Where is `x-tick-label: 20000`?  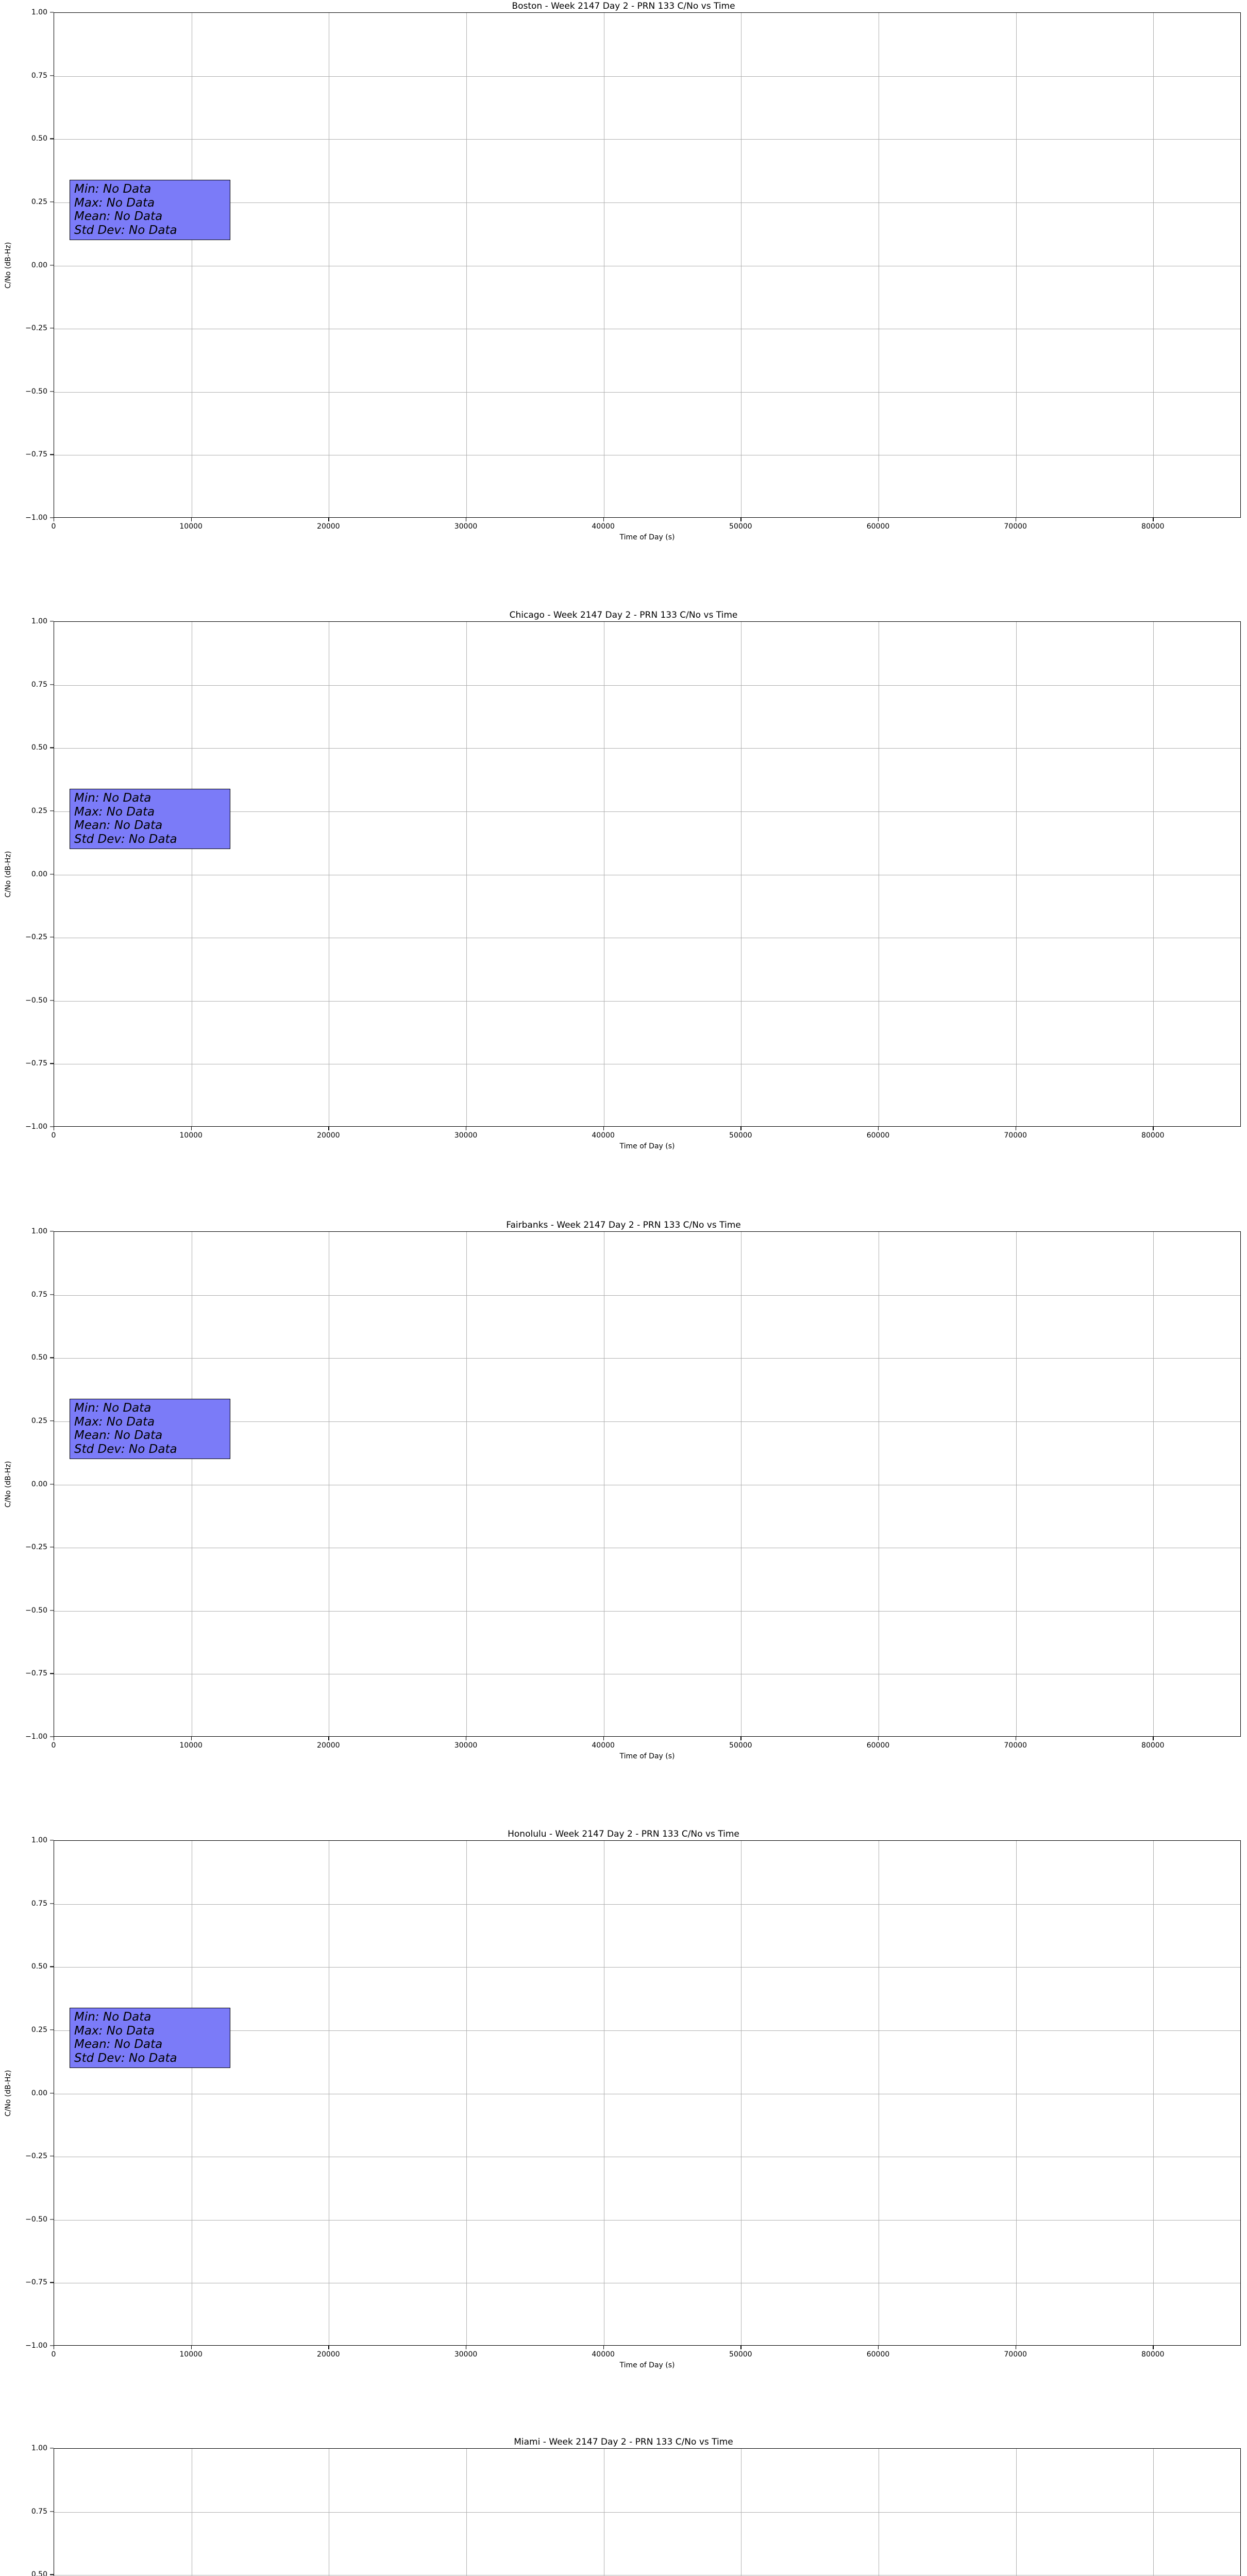
x-tick-label: 20000 is located at coordinates (328, 1745).